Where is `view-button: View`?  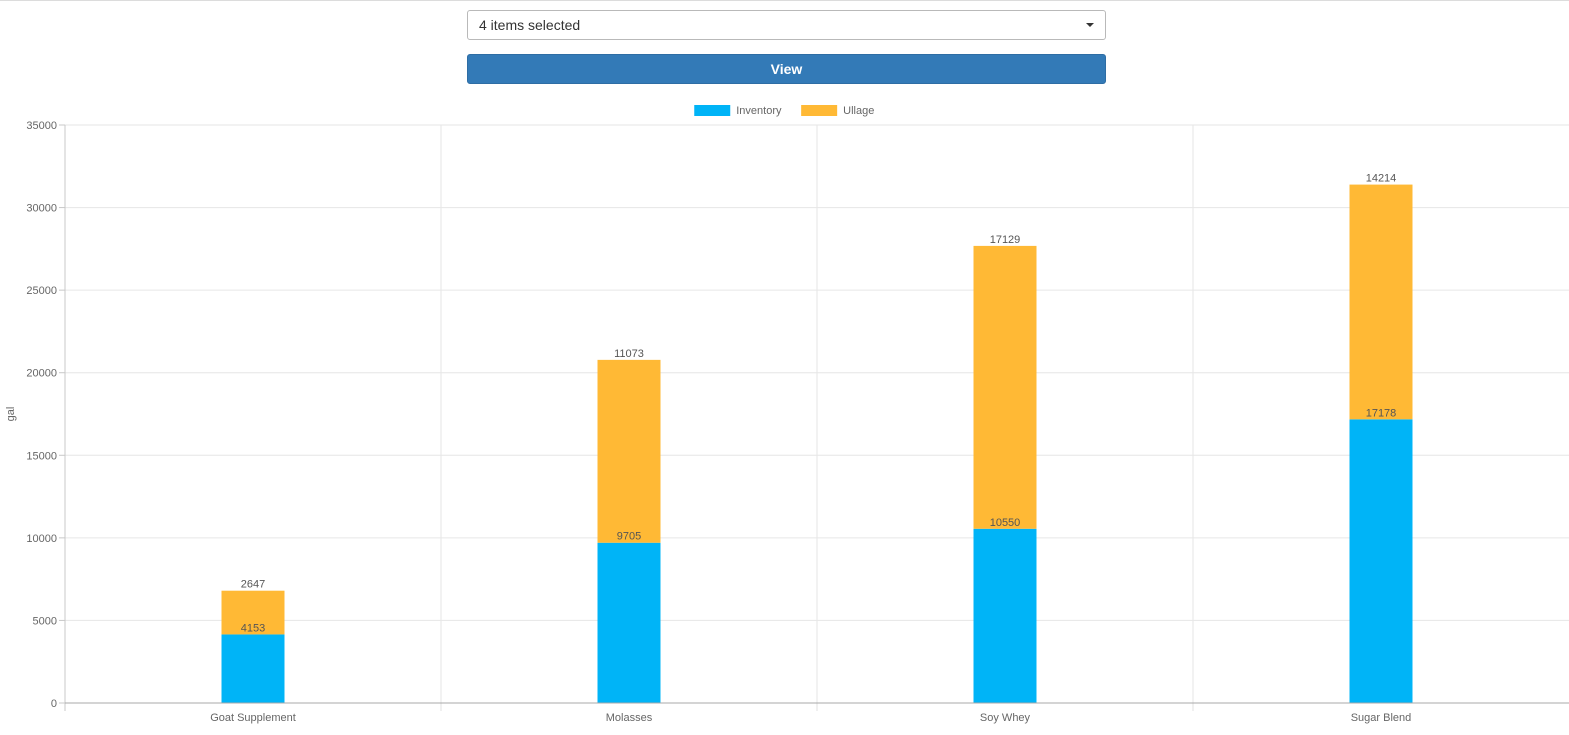 view-button: View is located at coordinates (786, 69).